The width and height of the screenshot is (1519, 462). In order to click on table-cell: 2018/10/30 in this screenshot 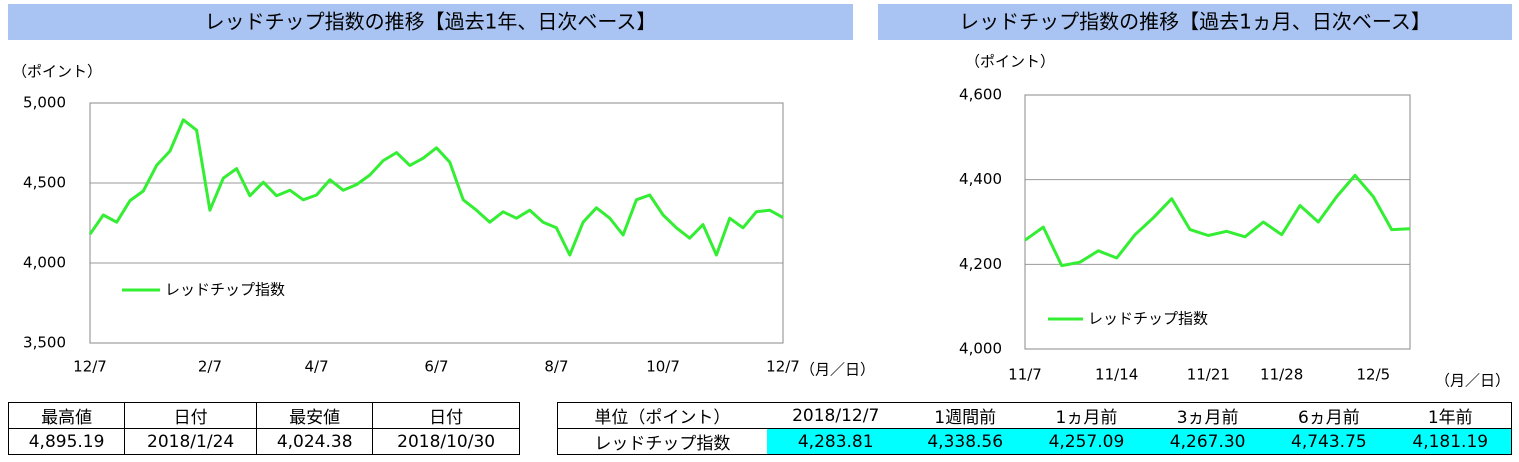, I will do `click(446, 441)`.